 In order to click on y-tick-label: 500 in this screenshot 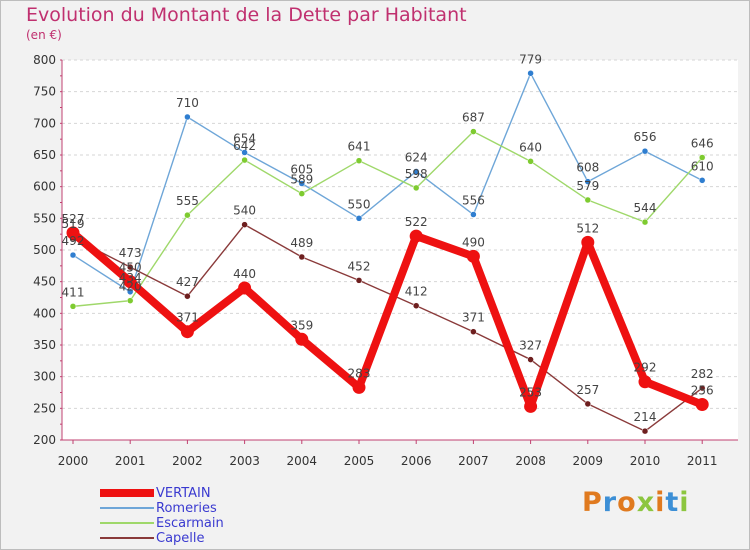, I will do `click(44, 250)`.